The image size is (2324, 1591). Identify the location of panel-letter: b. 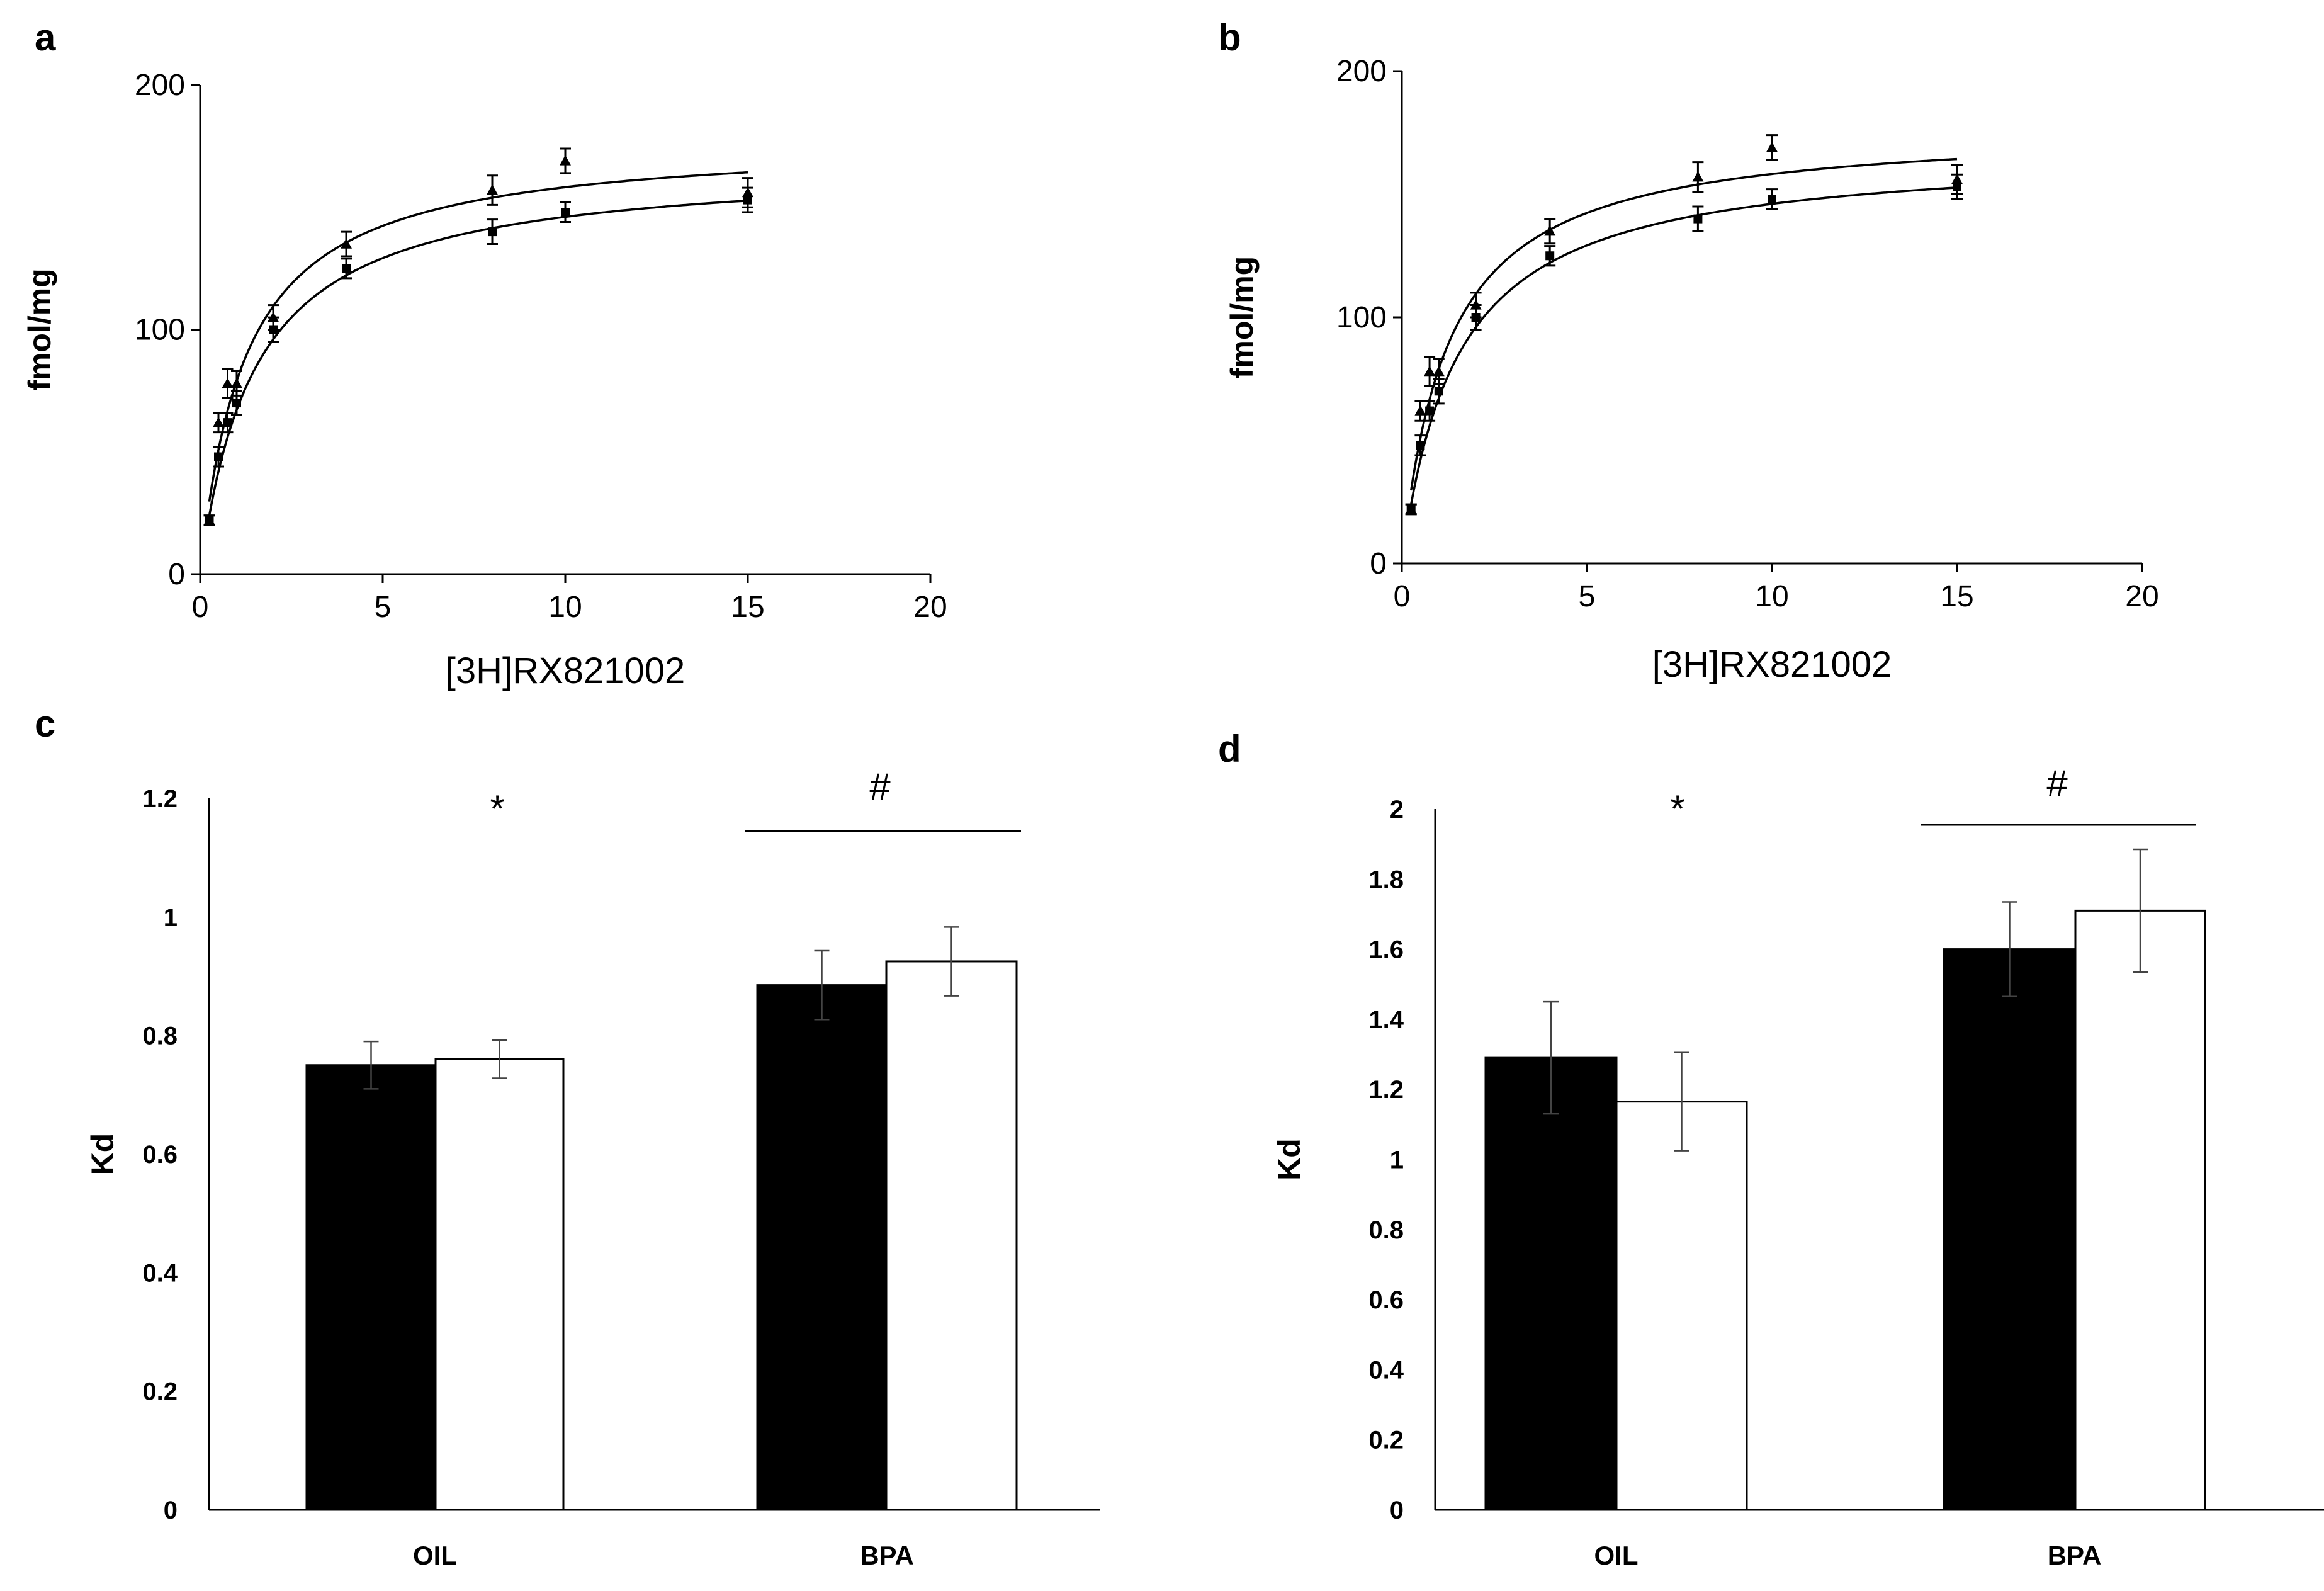
(1229, 37).